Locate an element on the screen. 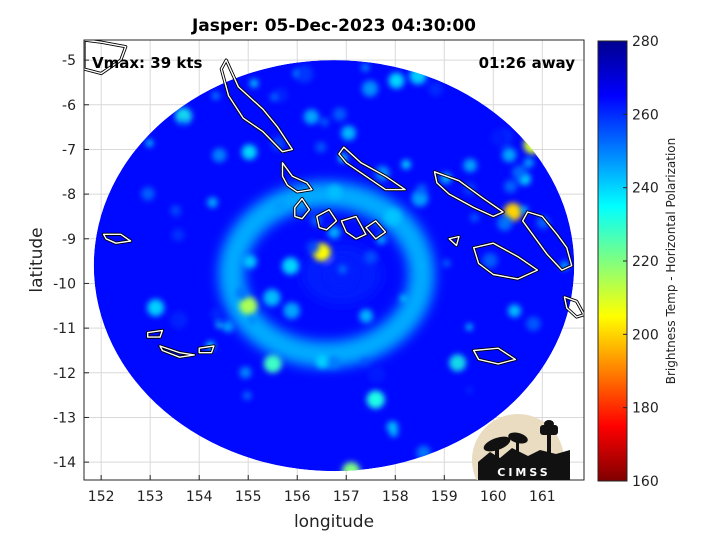  coastline-ne-islet is located at coordinates (454, 241).